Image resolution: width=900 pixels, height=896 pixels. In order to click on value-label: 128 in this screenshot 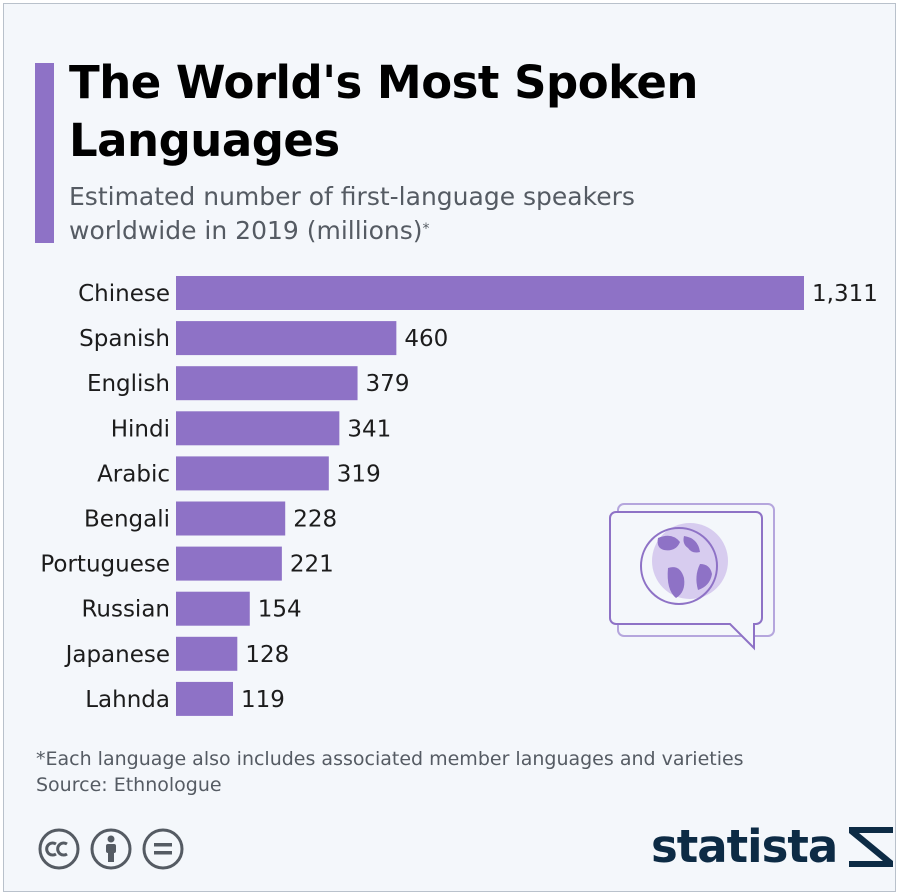, I will do `click(267, 655)`.